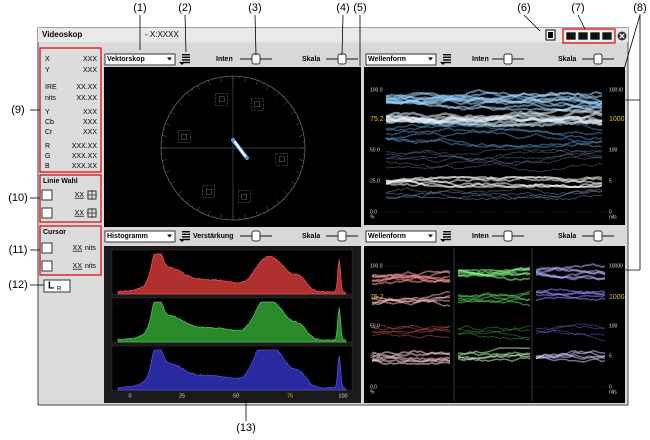 The image size is (650, 440). What do you see at coordinates (47, 166) in the screenshot?
I see `info-label: B` at bounding box center [47, 166].